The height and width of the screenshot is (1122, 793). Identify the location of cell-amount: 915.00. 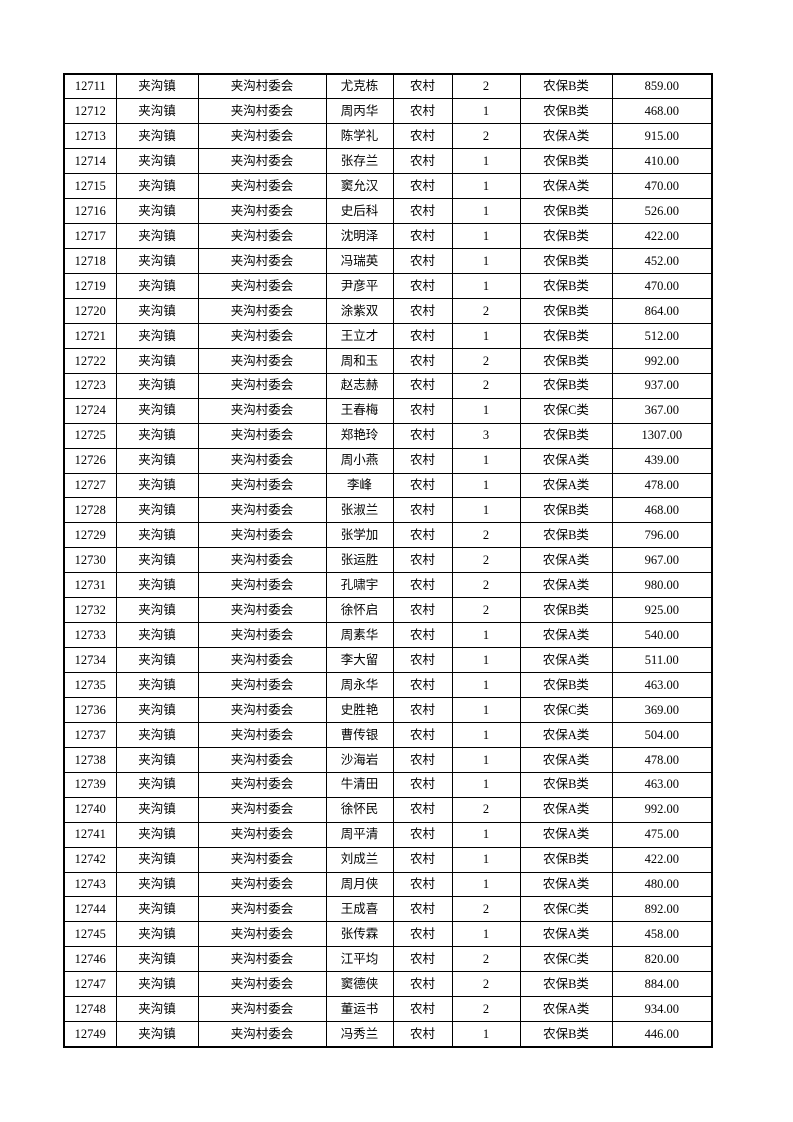
(662, 136).